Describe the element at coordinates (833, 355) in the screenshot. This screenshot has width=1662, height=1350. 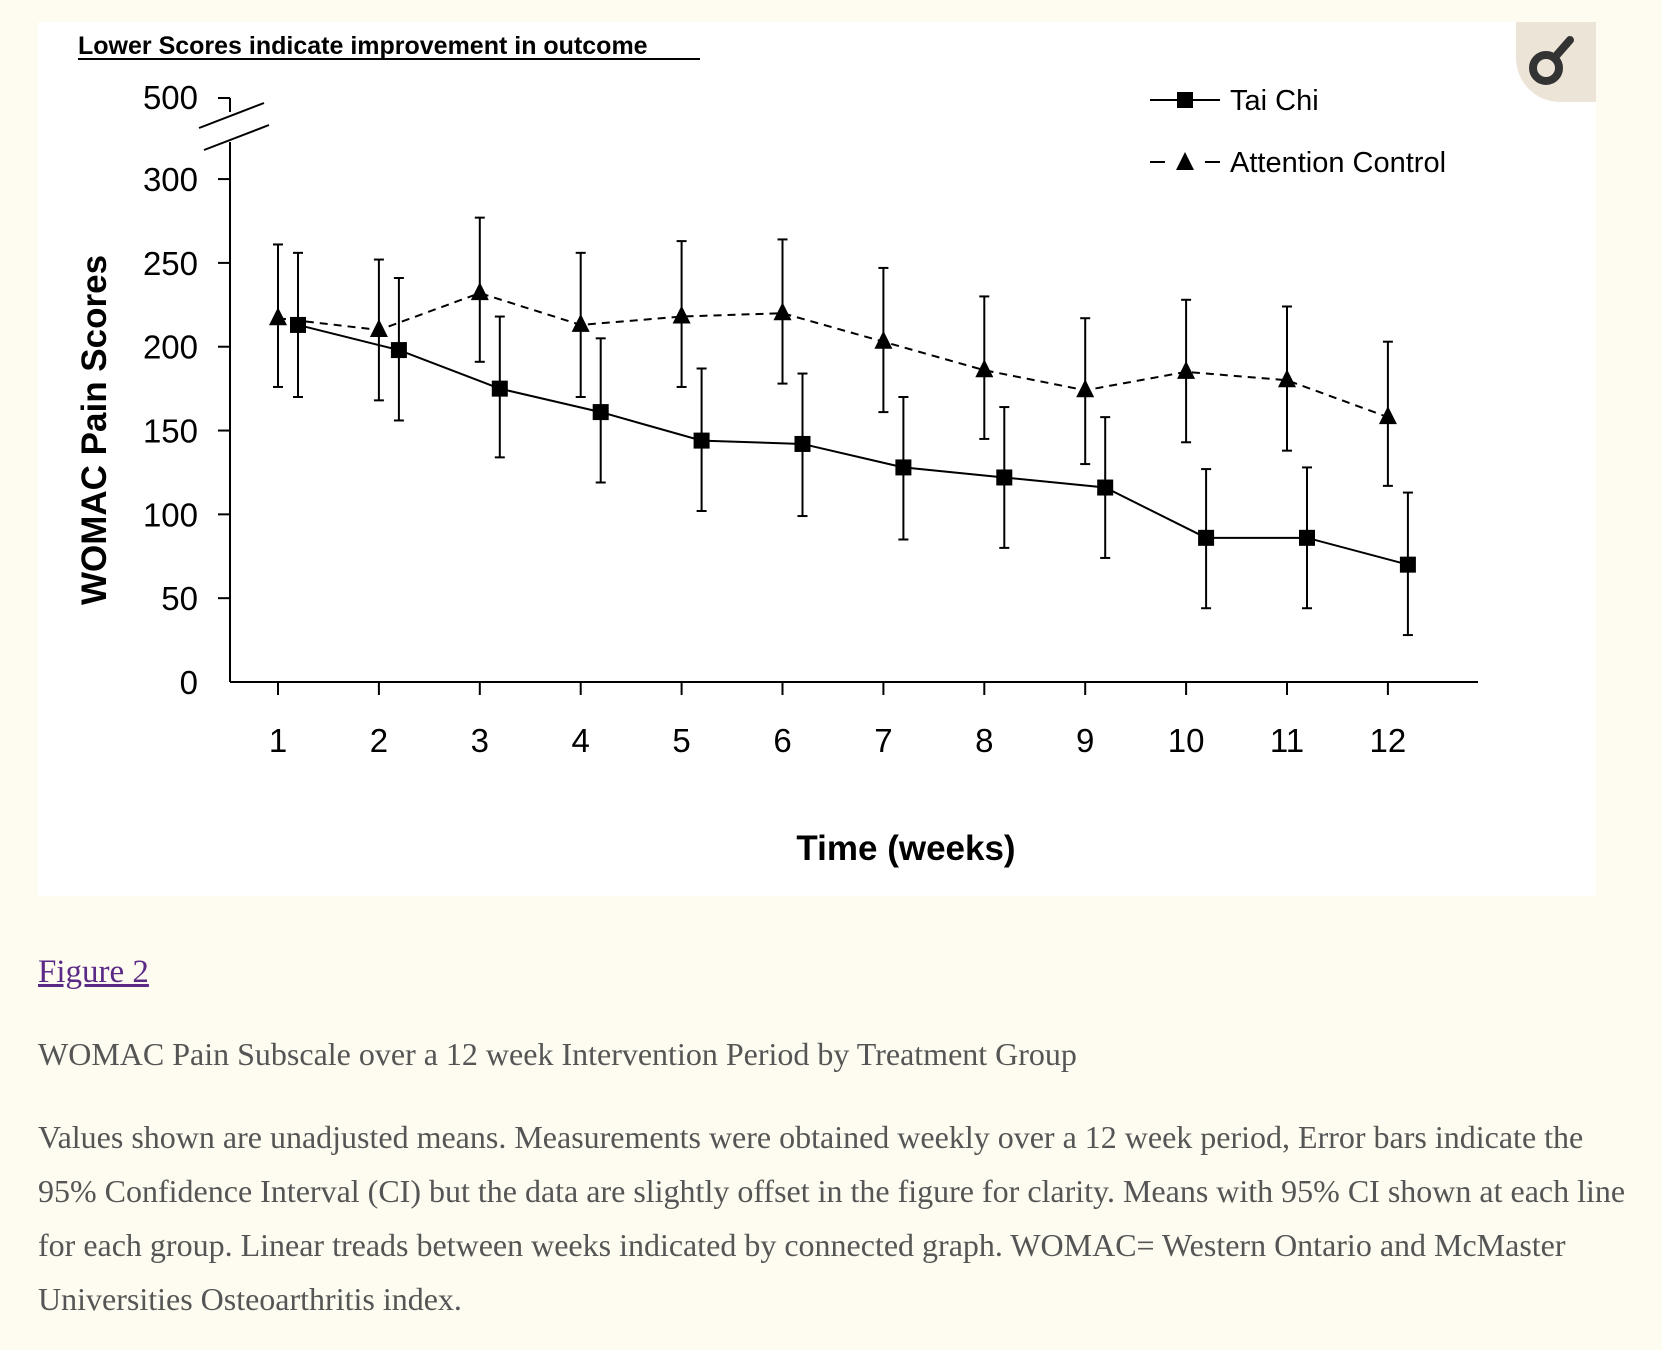
I see `series-line-attention-control` at that location.